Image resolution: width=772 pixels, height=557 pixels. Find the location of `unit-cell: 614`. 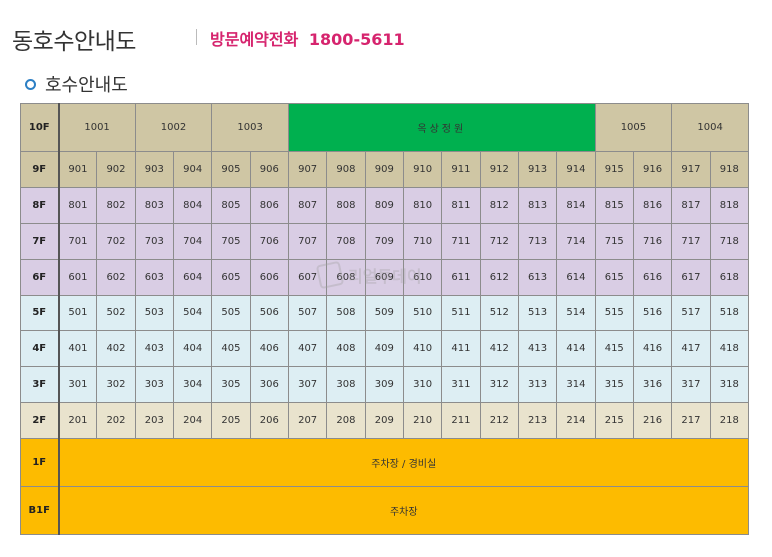

unit-cell: 614 is located at coordinates (576, 277).